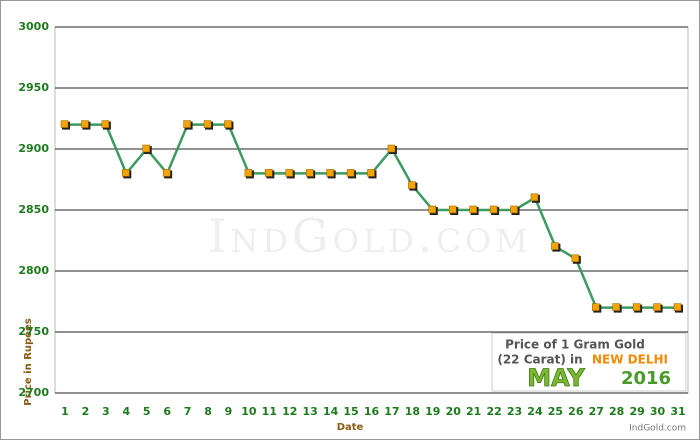  I want to click on x-tick-label: 14, so click(331, 411).